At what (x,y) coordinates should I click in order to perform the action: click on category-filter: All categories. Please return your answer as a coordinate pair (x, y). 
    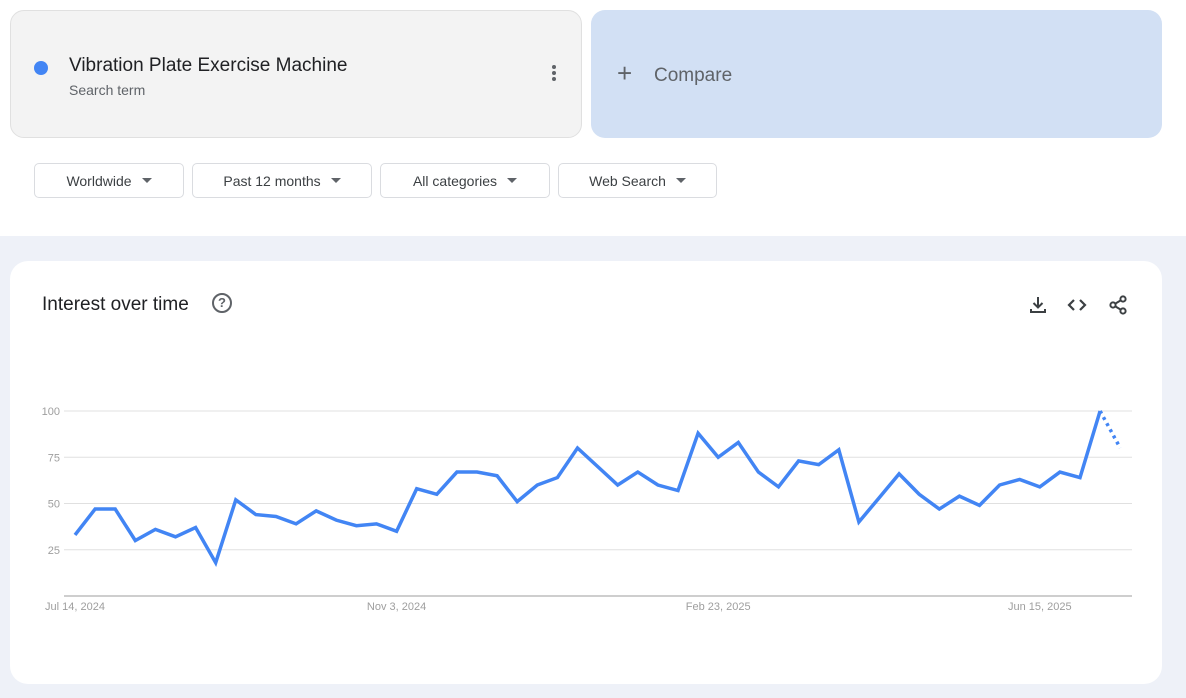
    Looking at the image, I should click on (465, 180).